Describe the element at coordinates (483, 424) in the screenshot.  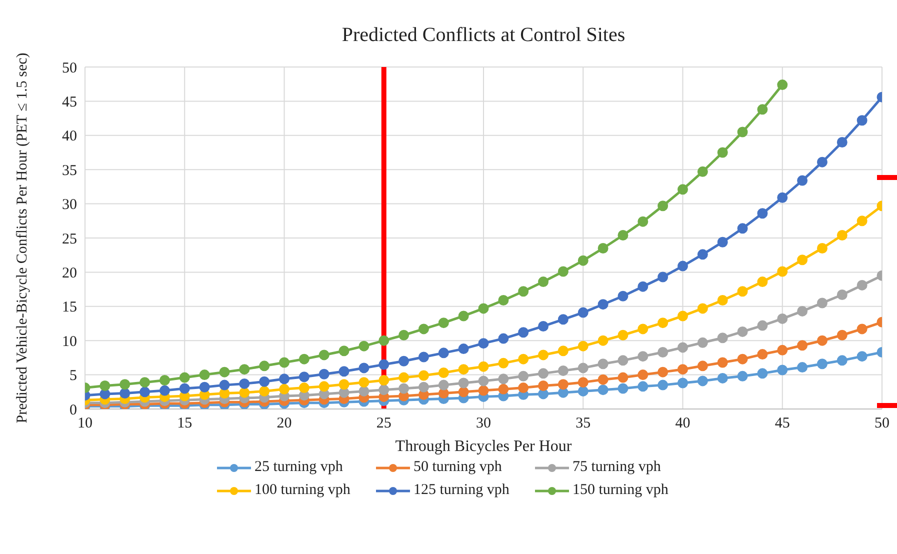
I see `x-tick-label: 30` at that location.